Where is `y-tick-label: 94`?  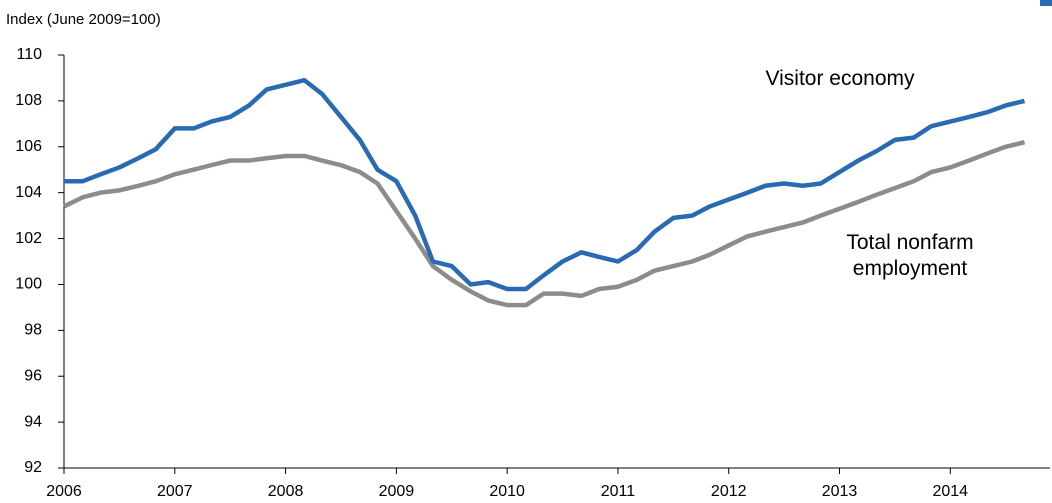
y-tick-label: 94 is located at coordinates (33, 421).